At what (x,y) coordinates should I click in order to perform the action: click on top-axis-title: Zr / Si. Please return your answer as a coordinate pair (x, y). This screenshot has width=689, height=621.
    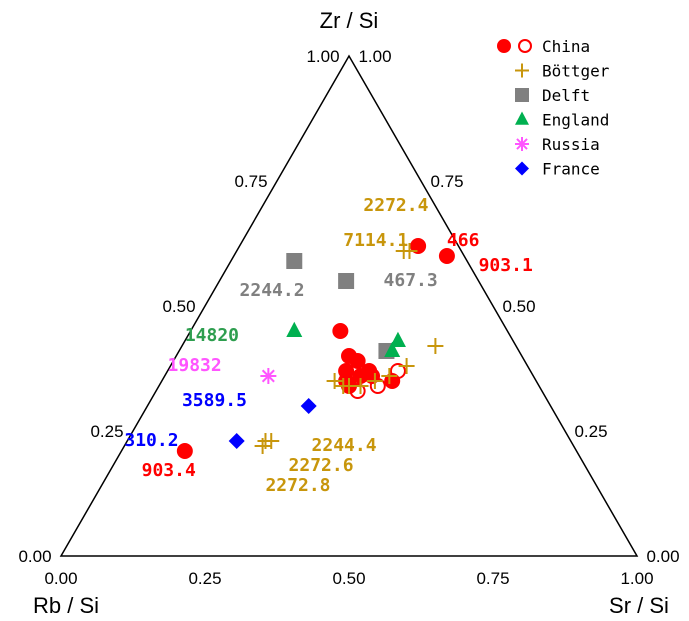
    Looking at the image, I should click on (349, 20).